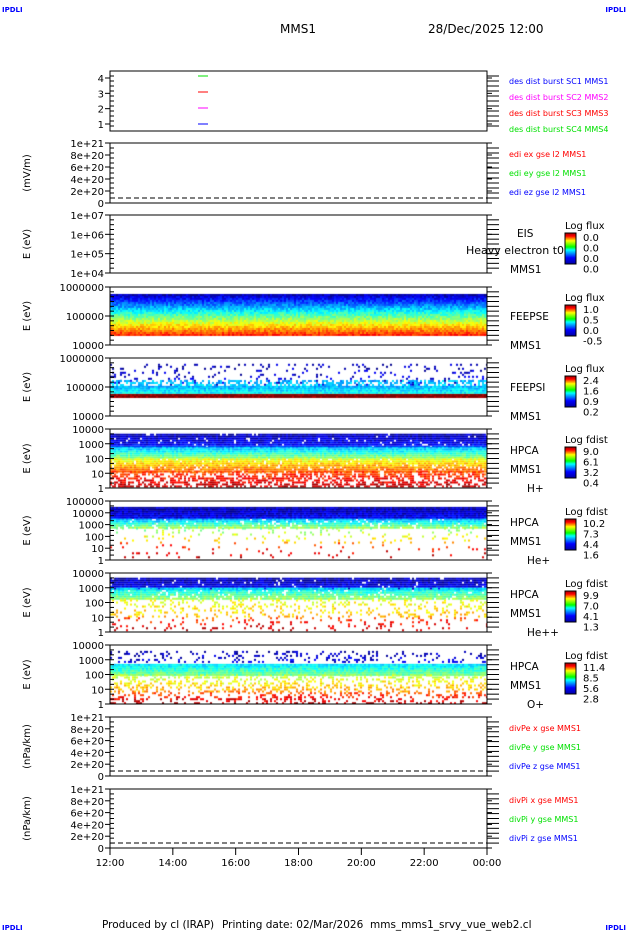 Image resolution: width=630 pixels, height=934 pixels. Describe the element at coordinates (527, 388) in the screenshot. I see `panel-5-label: FEEPSI` at that location.